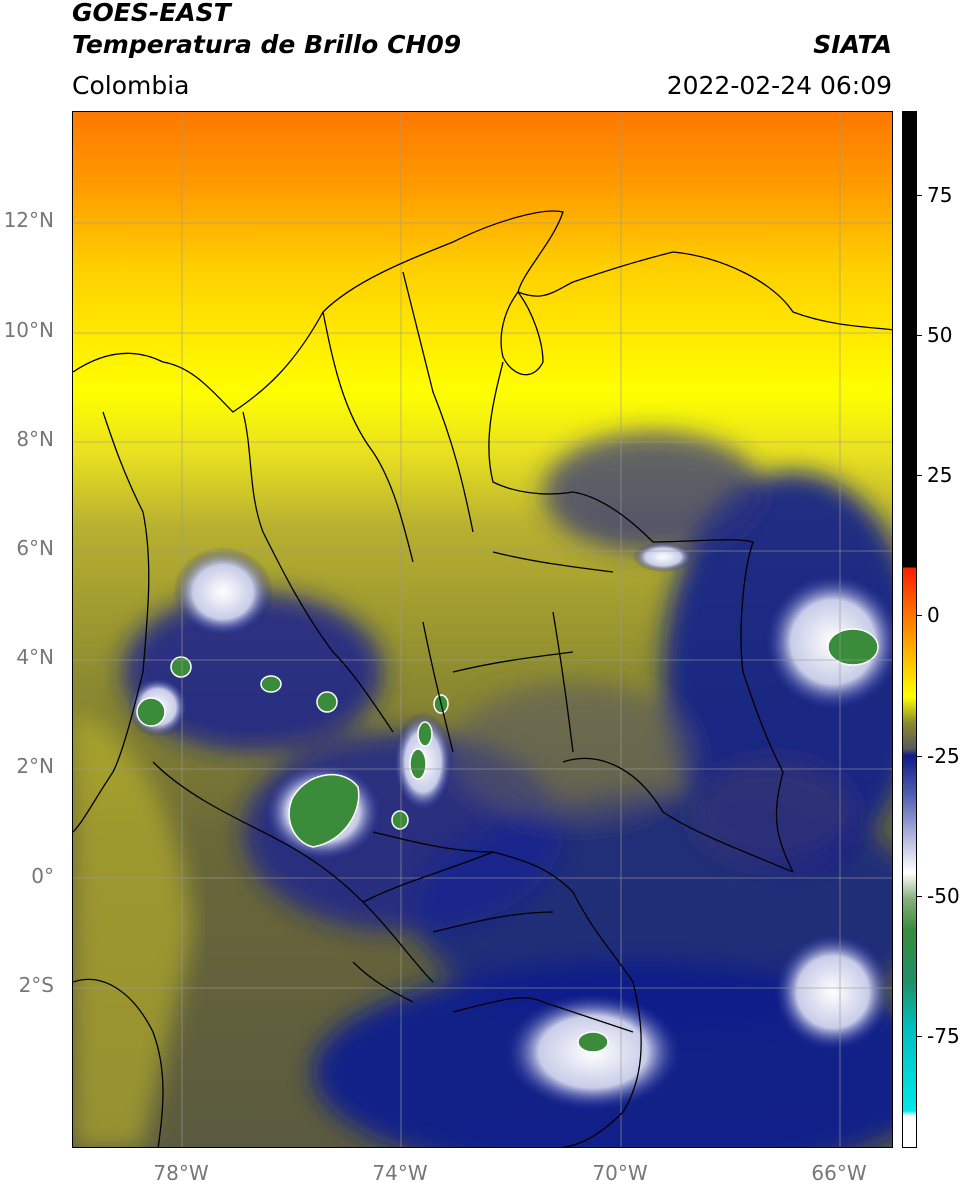 The width and height of the screenshot is (966, 1190). What do you see at coordinates (940, 475) in the screenshot?
I see `colorbar-tick-label: 25` at bounding box center [940, 475].